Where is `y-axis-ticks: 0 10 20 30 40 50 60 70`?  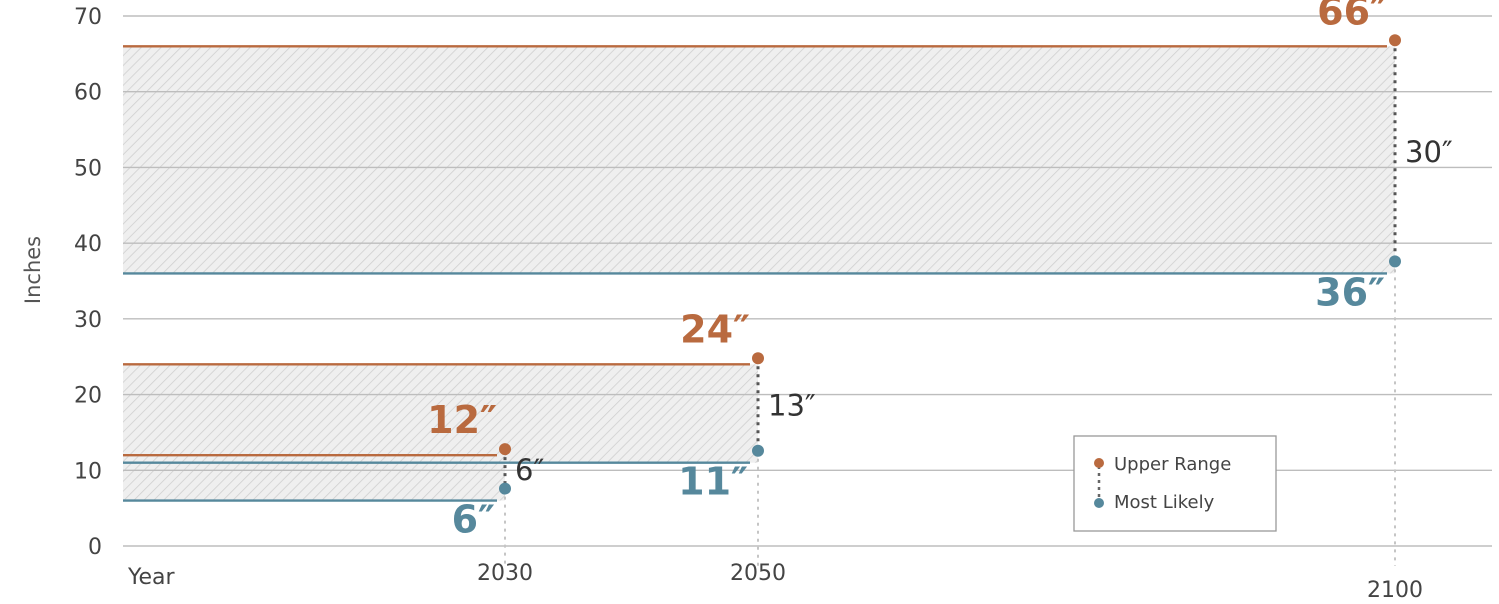 y-axis-ticks: 0 10 20 30 40 50 60 70 is located at coordinates (88, 282).